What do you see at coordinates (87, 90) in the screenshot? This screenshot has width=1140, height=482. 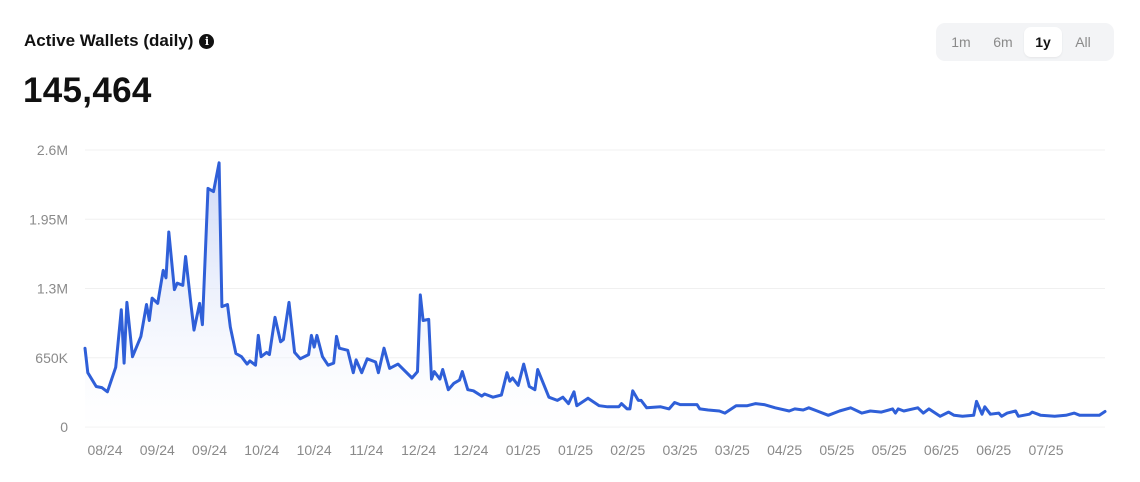 I see `current-value: 145,464` at bounding box center [87, 90].